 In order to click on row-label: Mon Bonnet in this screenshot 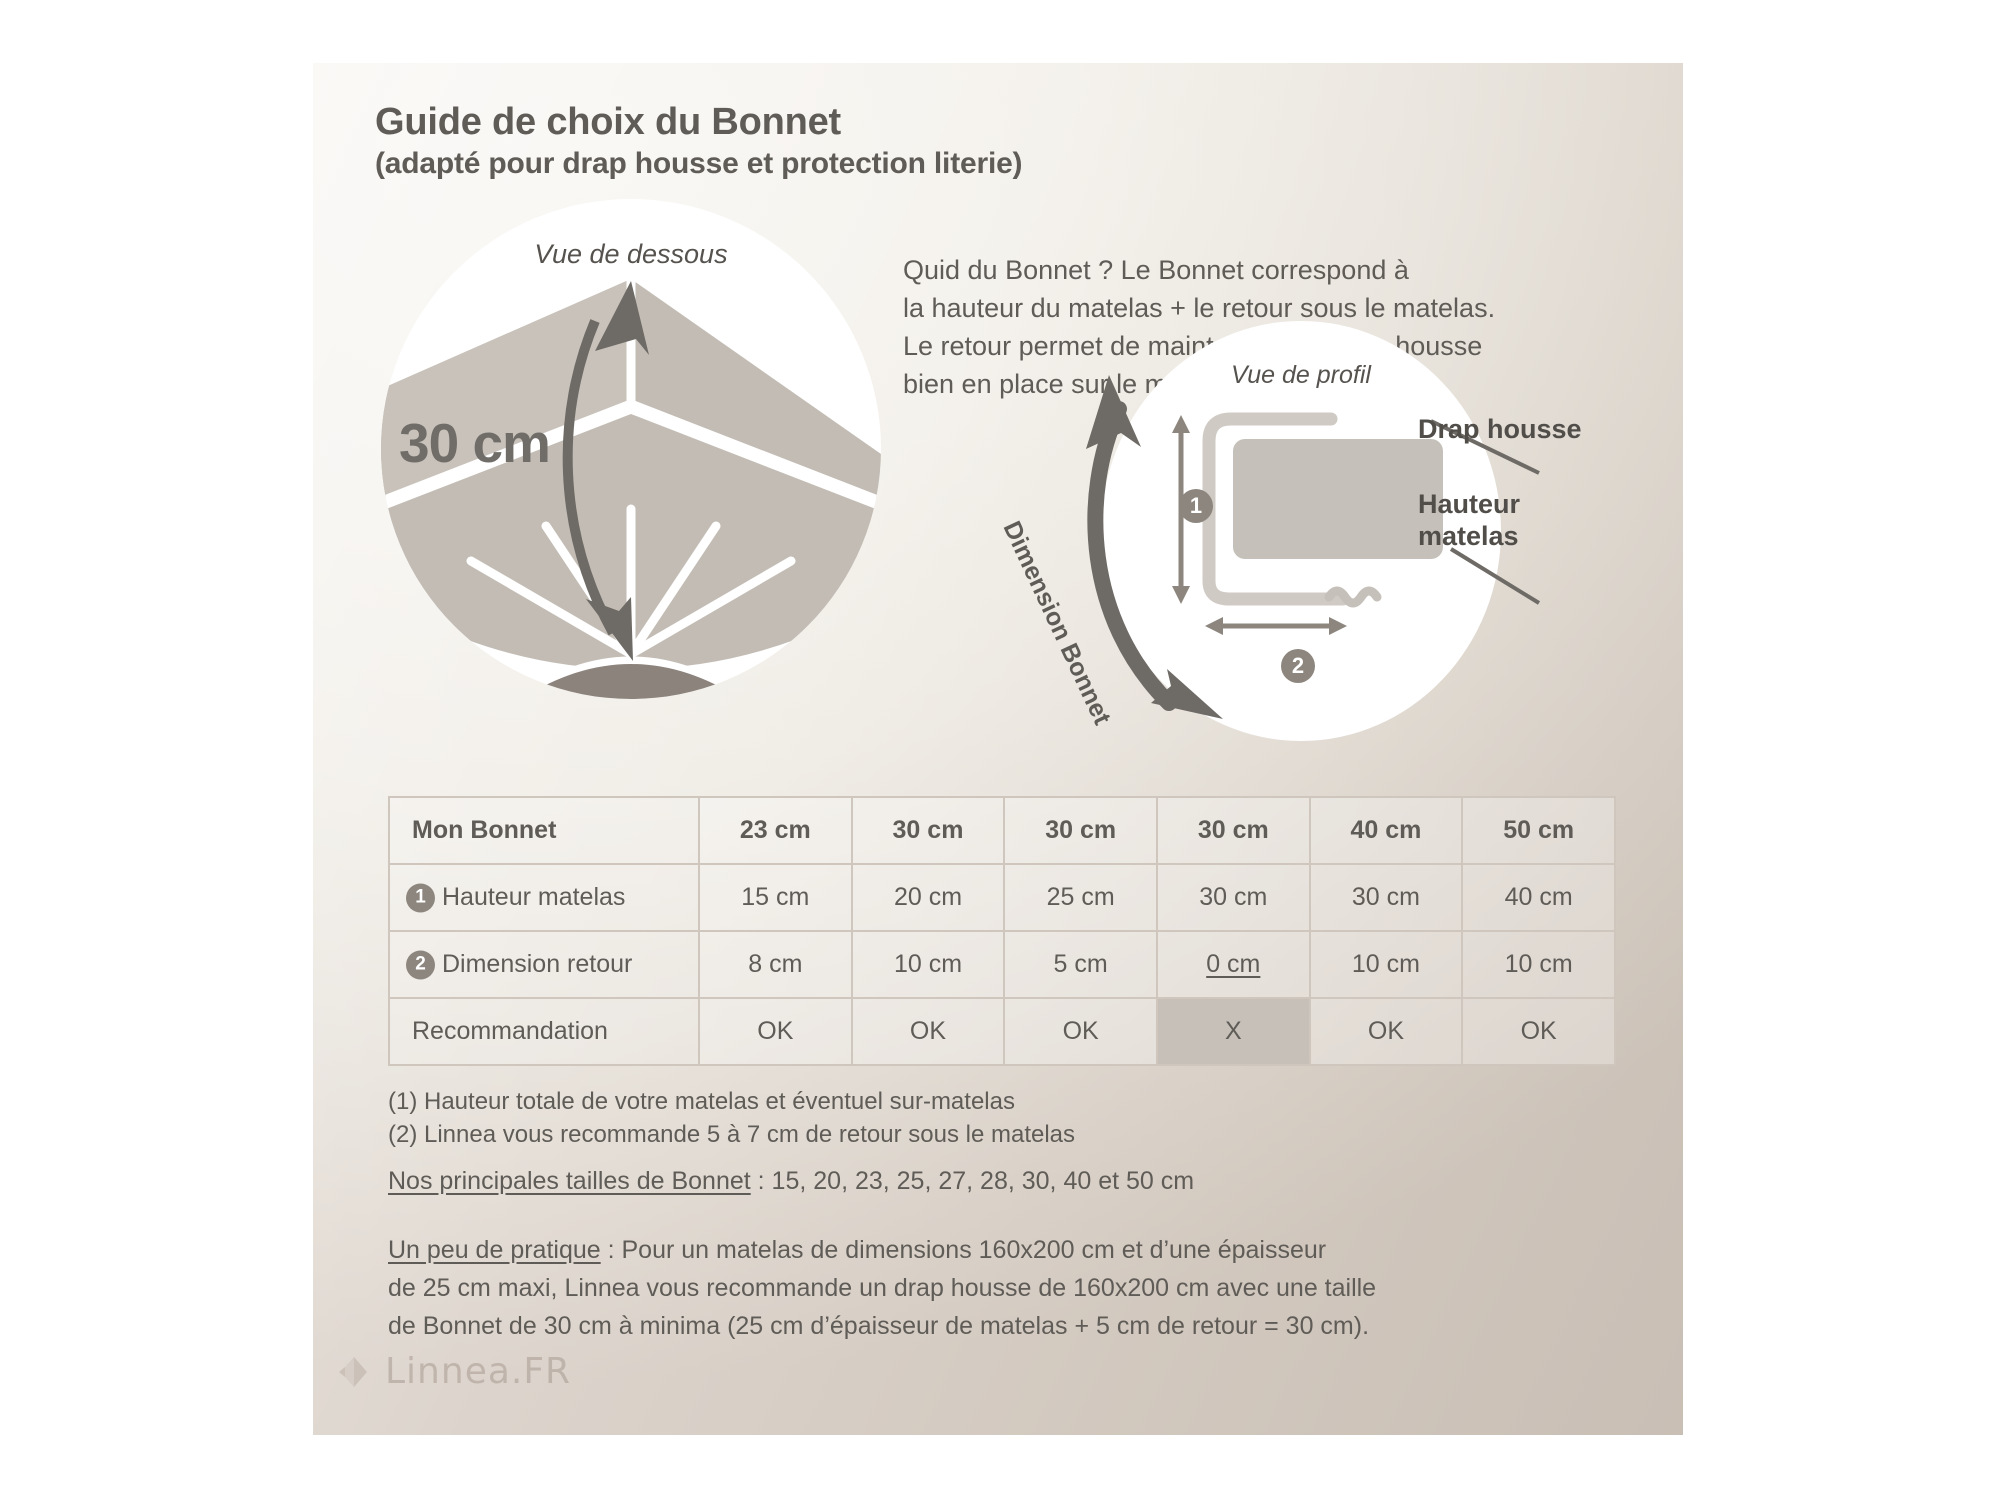, I will do `click(544, 830)`.